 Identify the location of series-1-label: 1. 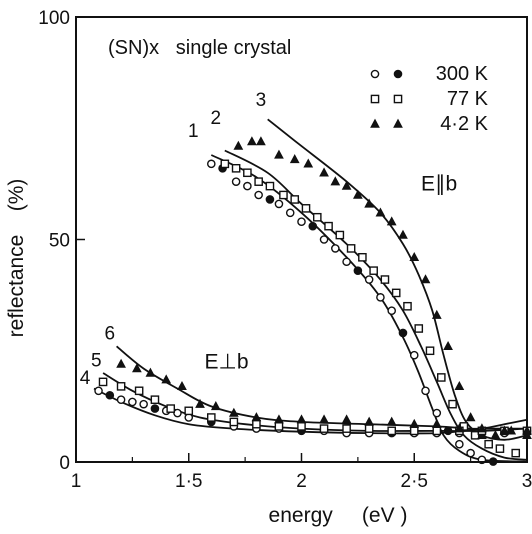
(193, 131).